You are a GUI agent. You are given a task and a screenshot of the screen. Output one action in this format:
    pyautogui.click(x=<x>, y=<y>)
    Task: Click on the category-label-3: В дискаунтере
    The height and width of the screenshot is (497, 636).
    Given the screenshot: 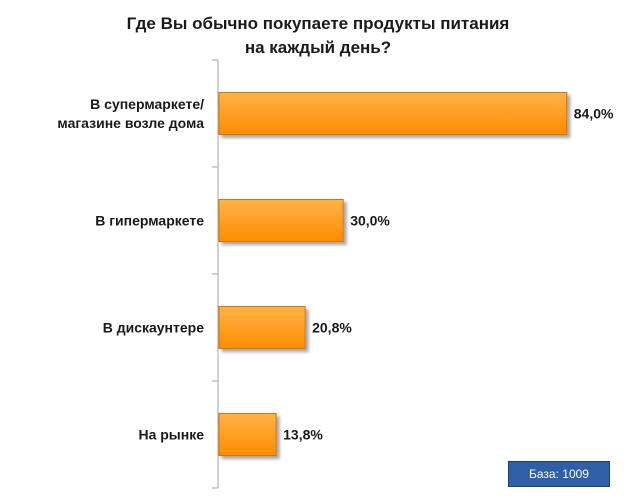 What is the action you would take?
    pyautogui.click(x=154, y=328)
    